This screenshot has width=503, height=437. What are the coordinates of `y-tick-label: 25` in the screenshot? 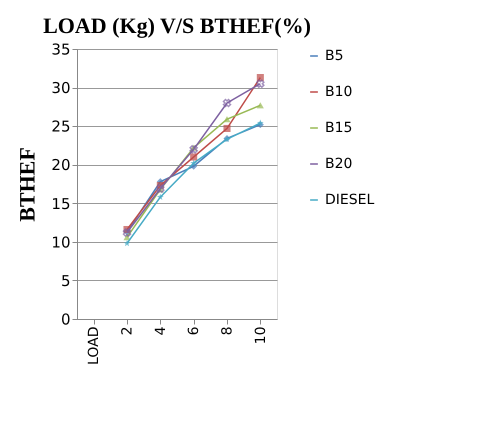 It's located at (60, 127).